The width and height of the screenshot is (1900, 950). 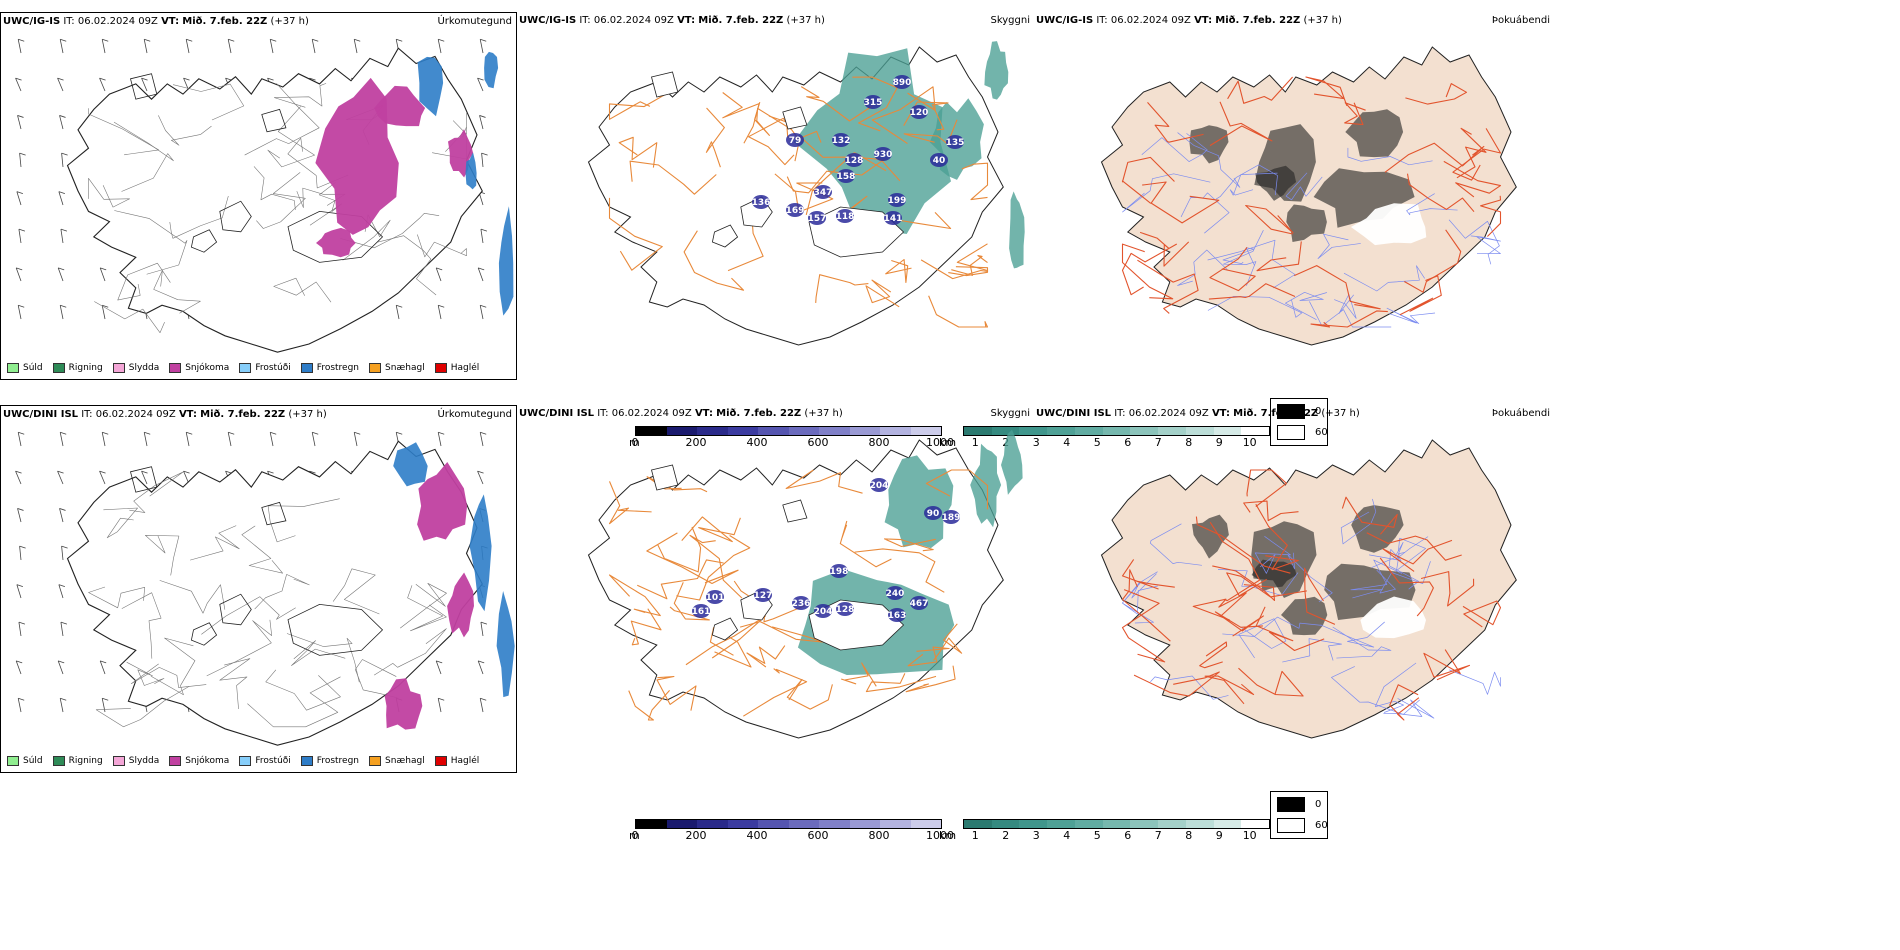 I want to click on colorbar-tick: 1, so click(x=975, y=835).